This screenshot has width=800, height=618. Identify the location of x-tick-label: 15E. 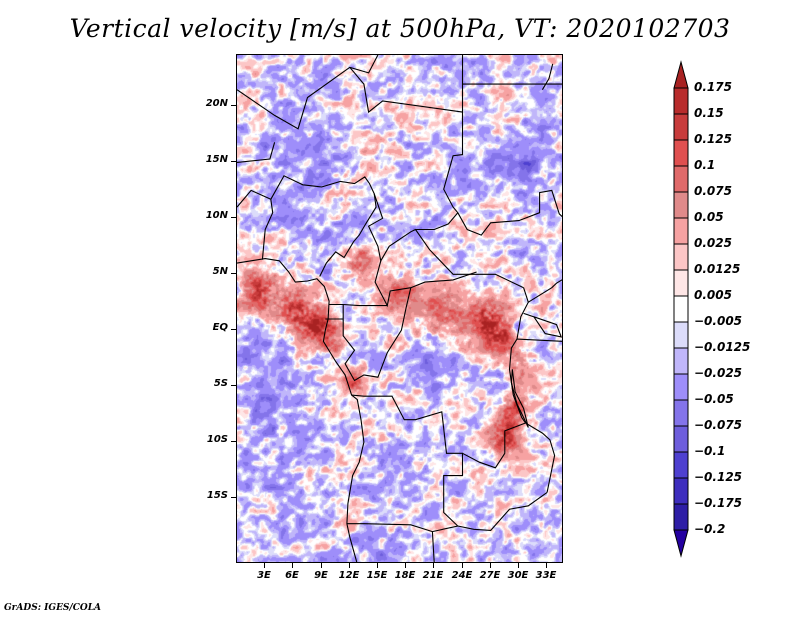
(377, 575).